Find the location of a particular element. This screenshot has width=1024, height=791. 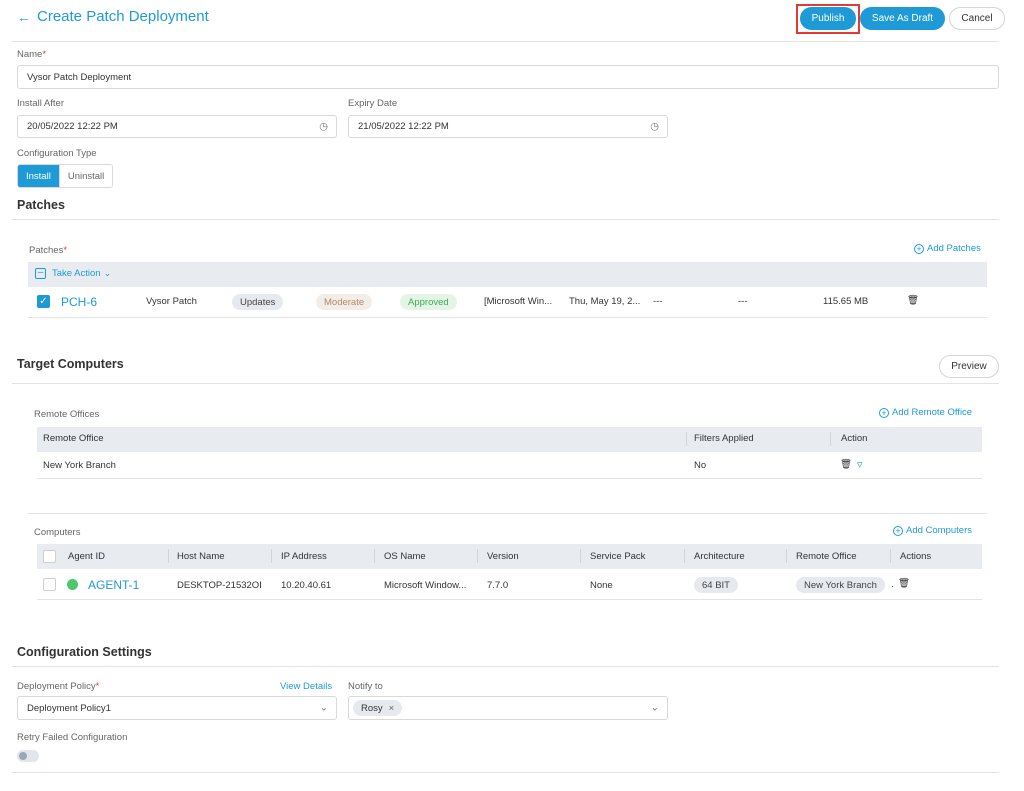

col-service-pack: Service Pack is located at coordinates (618, 556).